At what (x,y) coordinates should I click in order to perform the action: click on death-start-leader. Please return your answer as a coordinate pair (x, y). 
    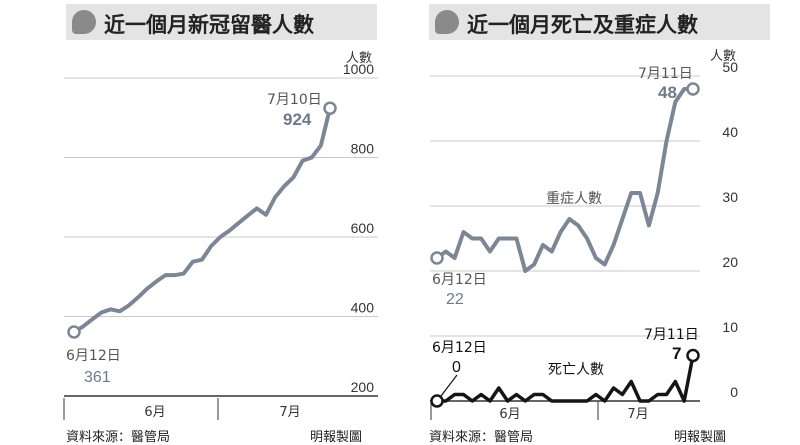
    Looking at the image, I should click on (449, 385).